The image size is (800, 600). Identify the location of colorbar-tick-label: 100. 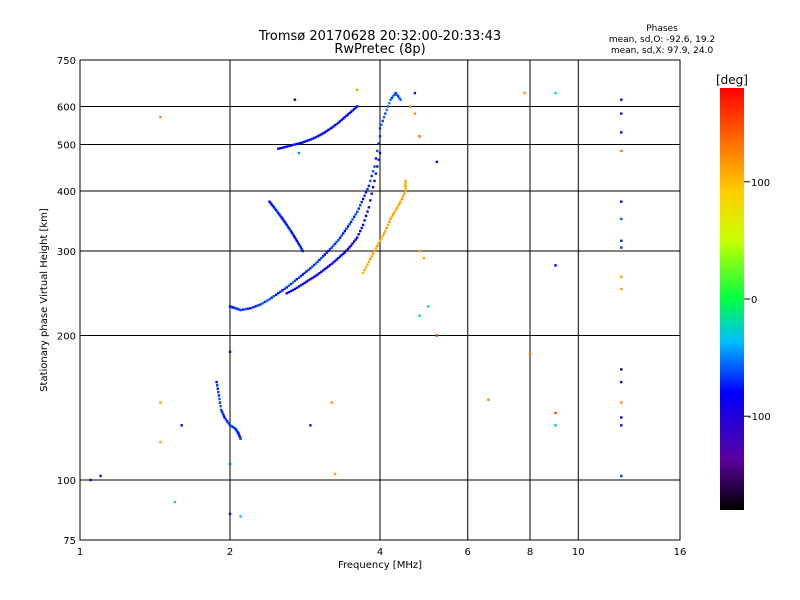
(760, 183).